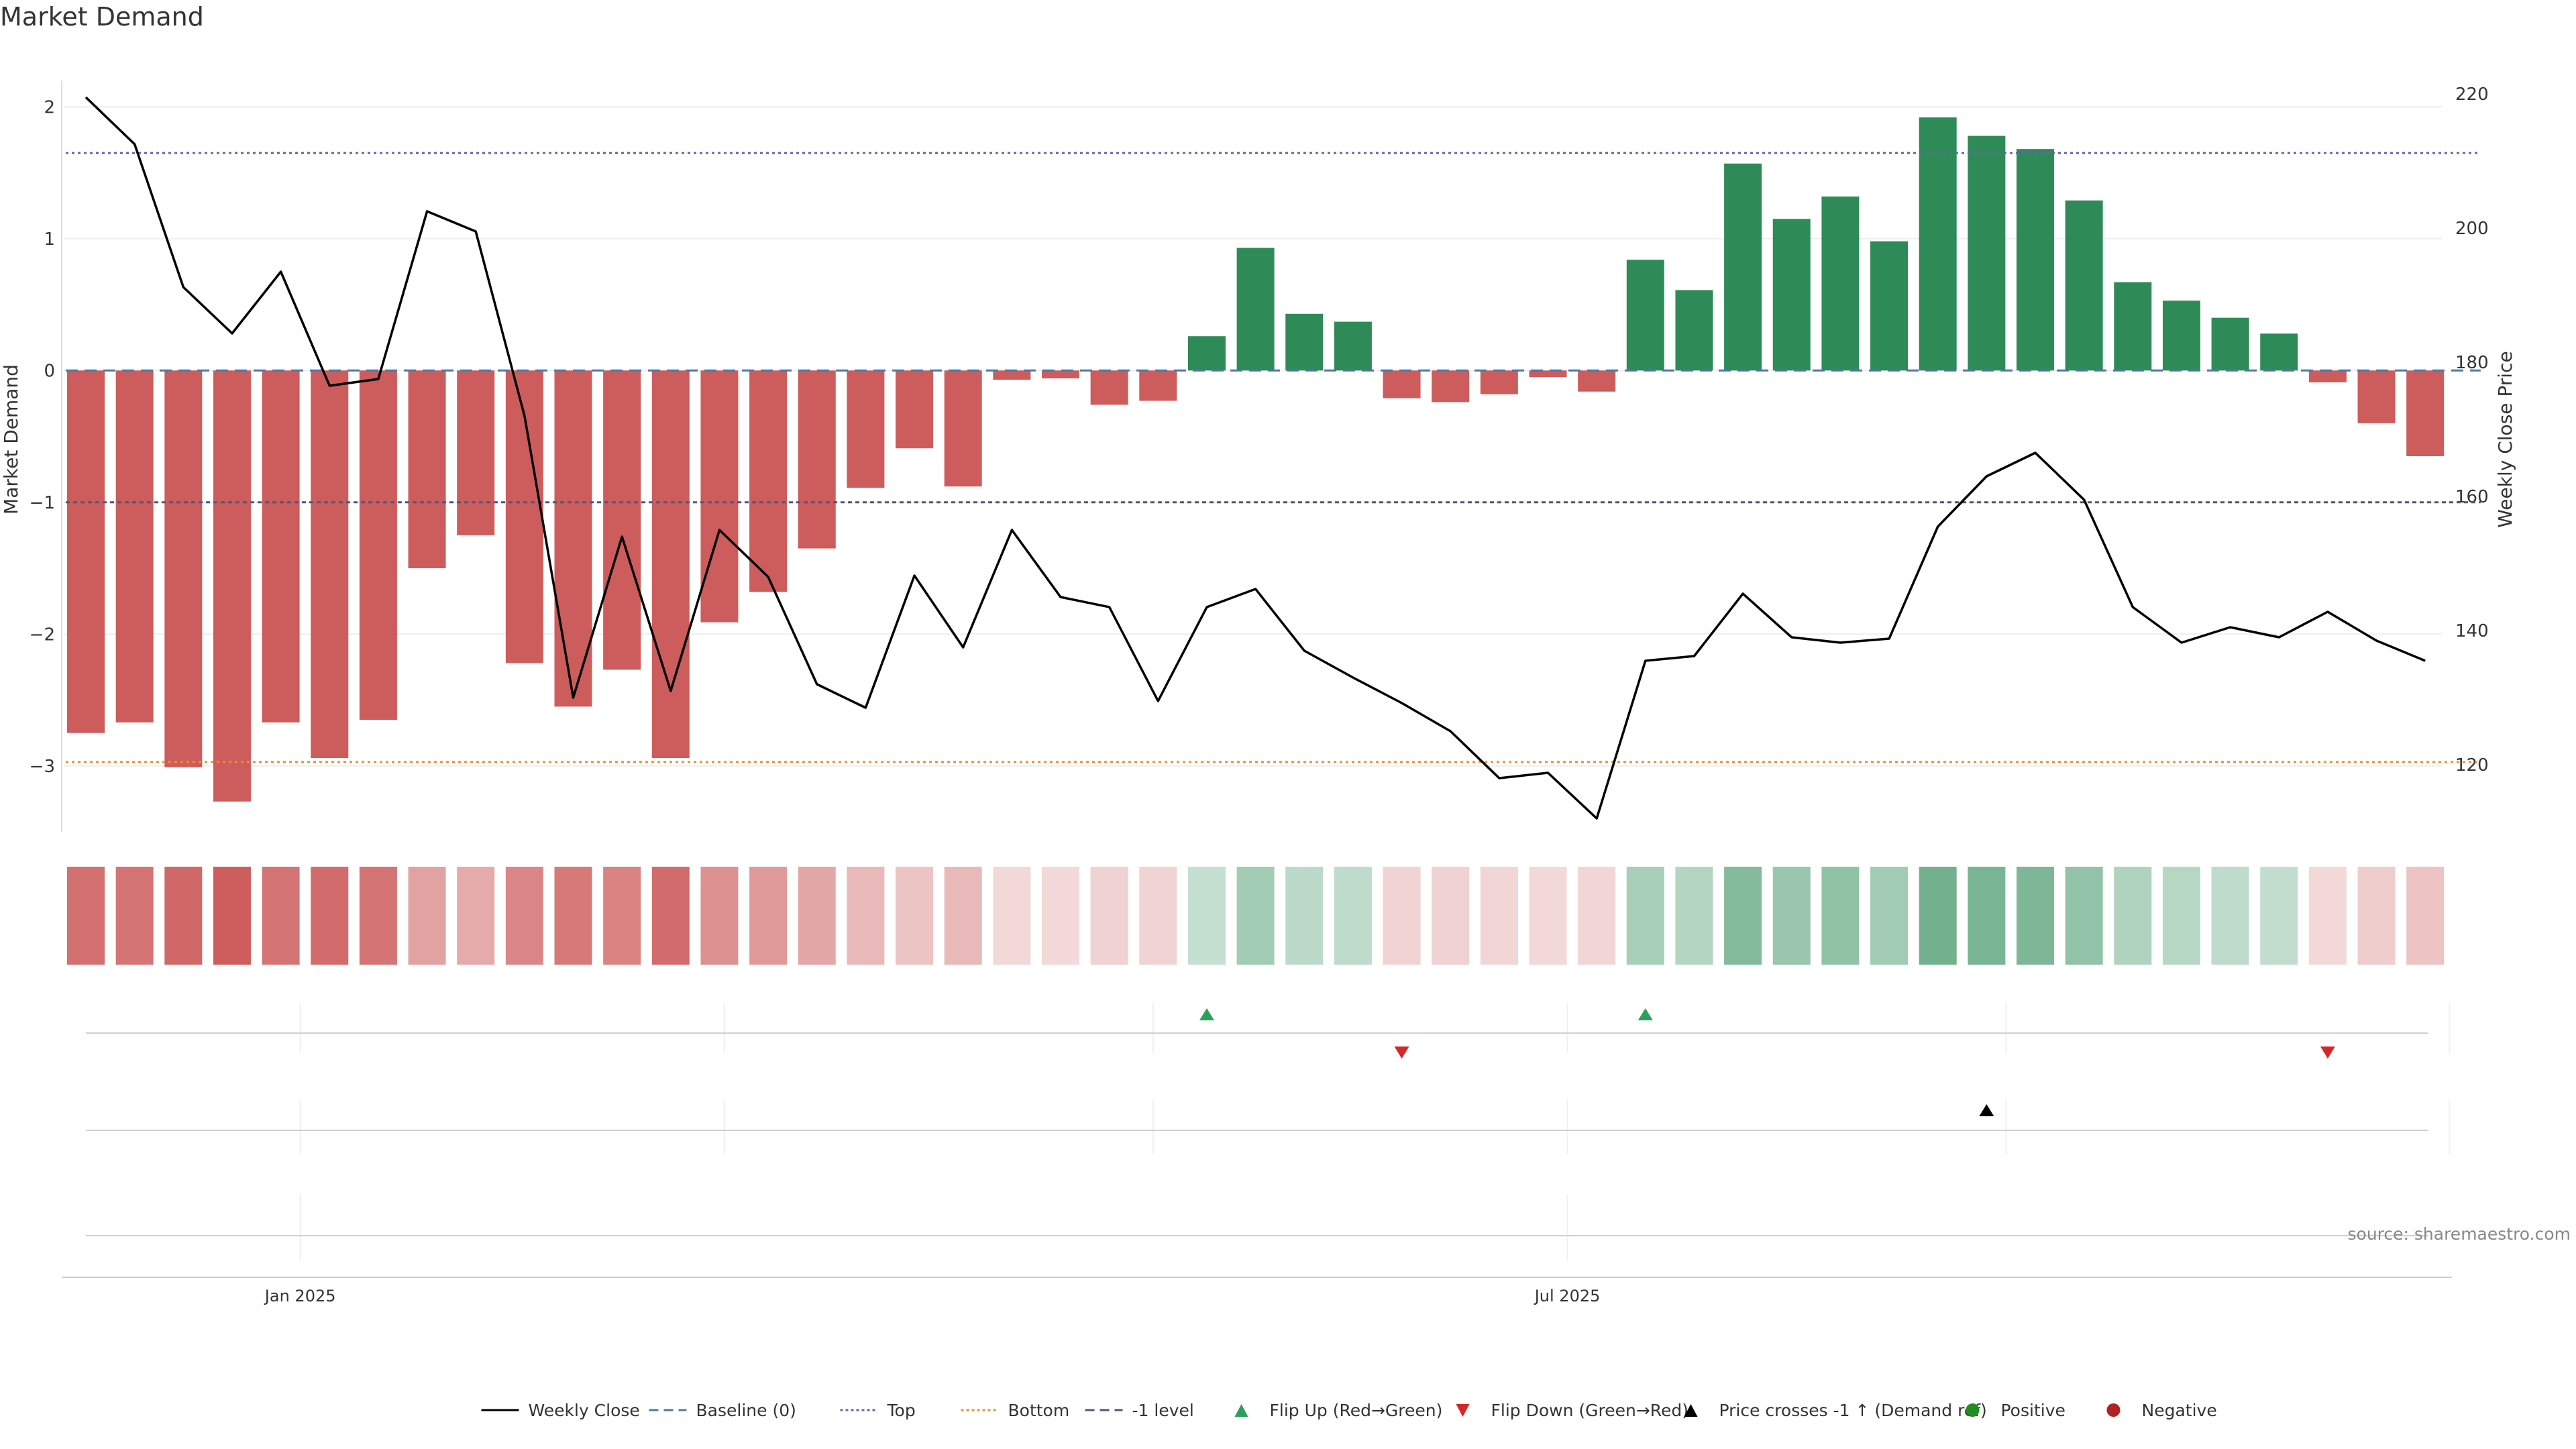 This screenshot has width=2576, height=1449. What do you see at coordinates (11, 439) in the screenshot?
I see `y-axis-left-label: Market Demand` at bounding box center [11, 439].